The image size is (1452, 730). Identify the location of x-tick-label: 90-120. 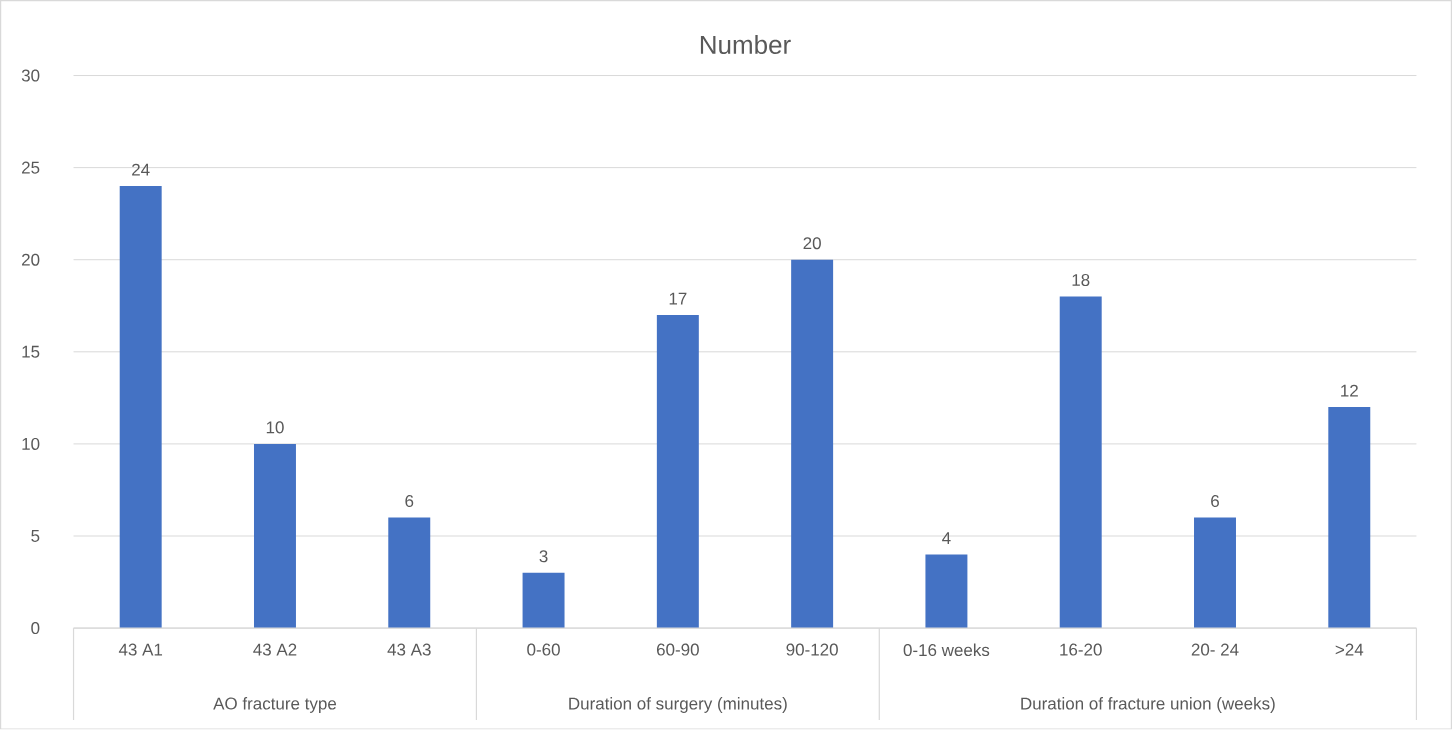
(812, 649).